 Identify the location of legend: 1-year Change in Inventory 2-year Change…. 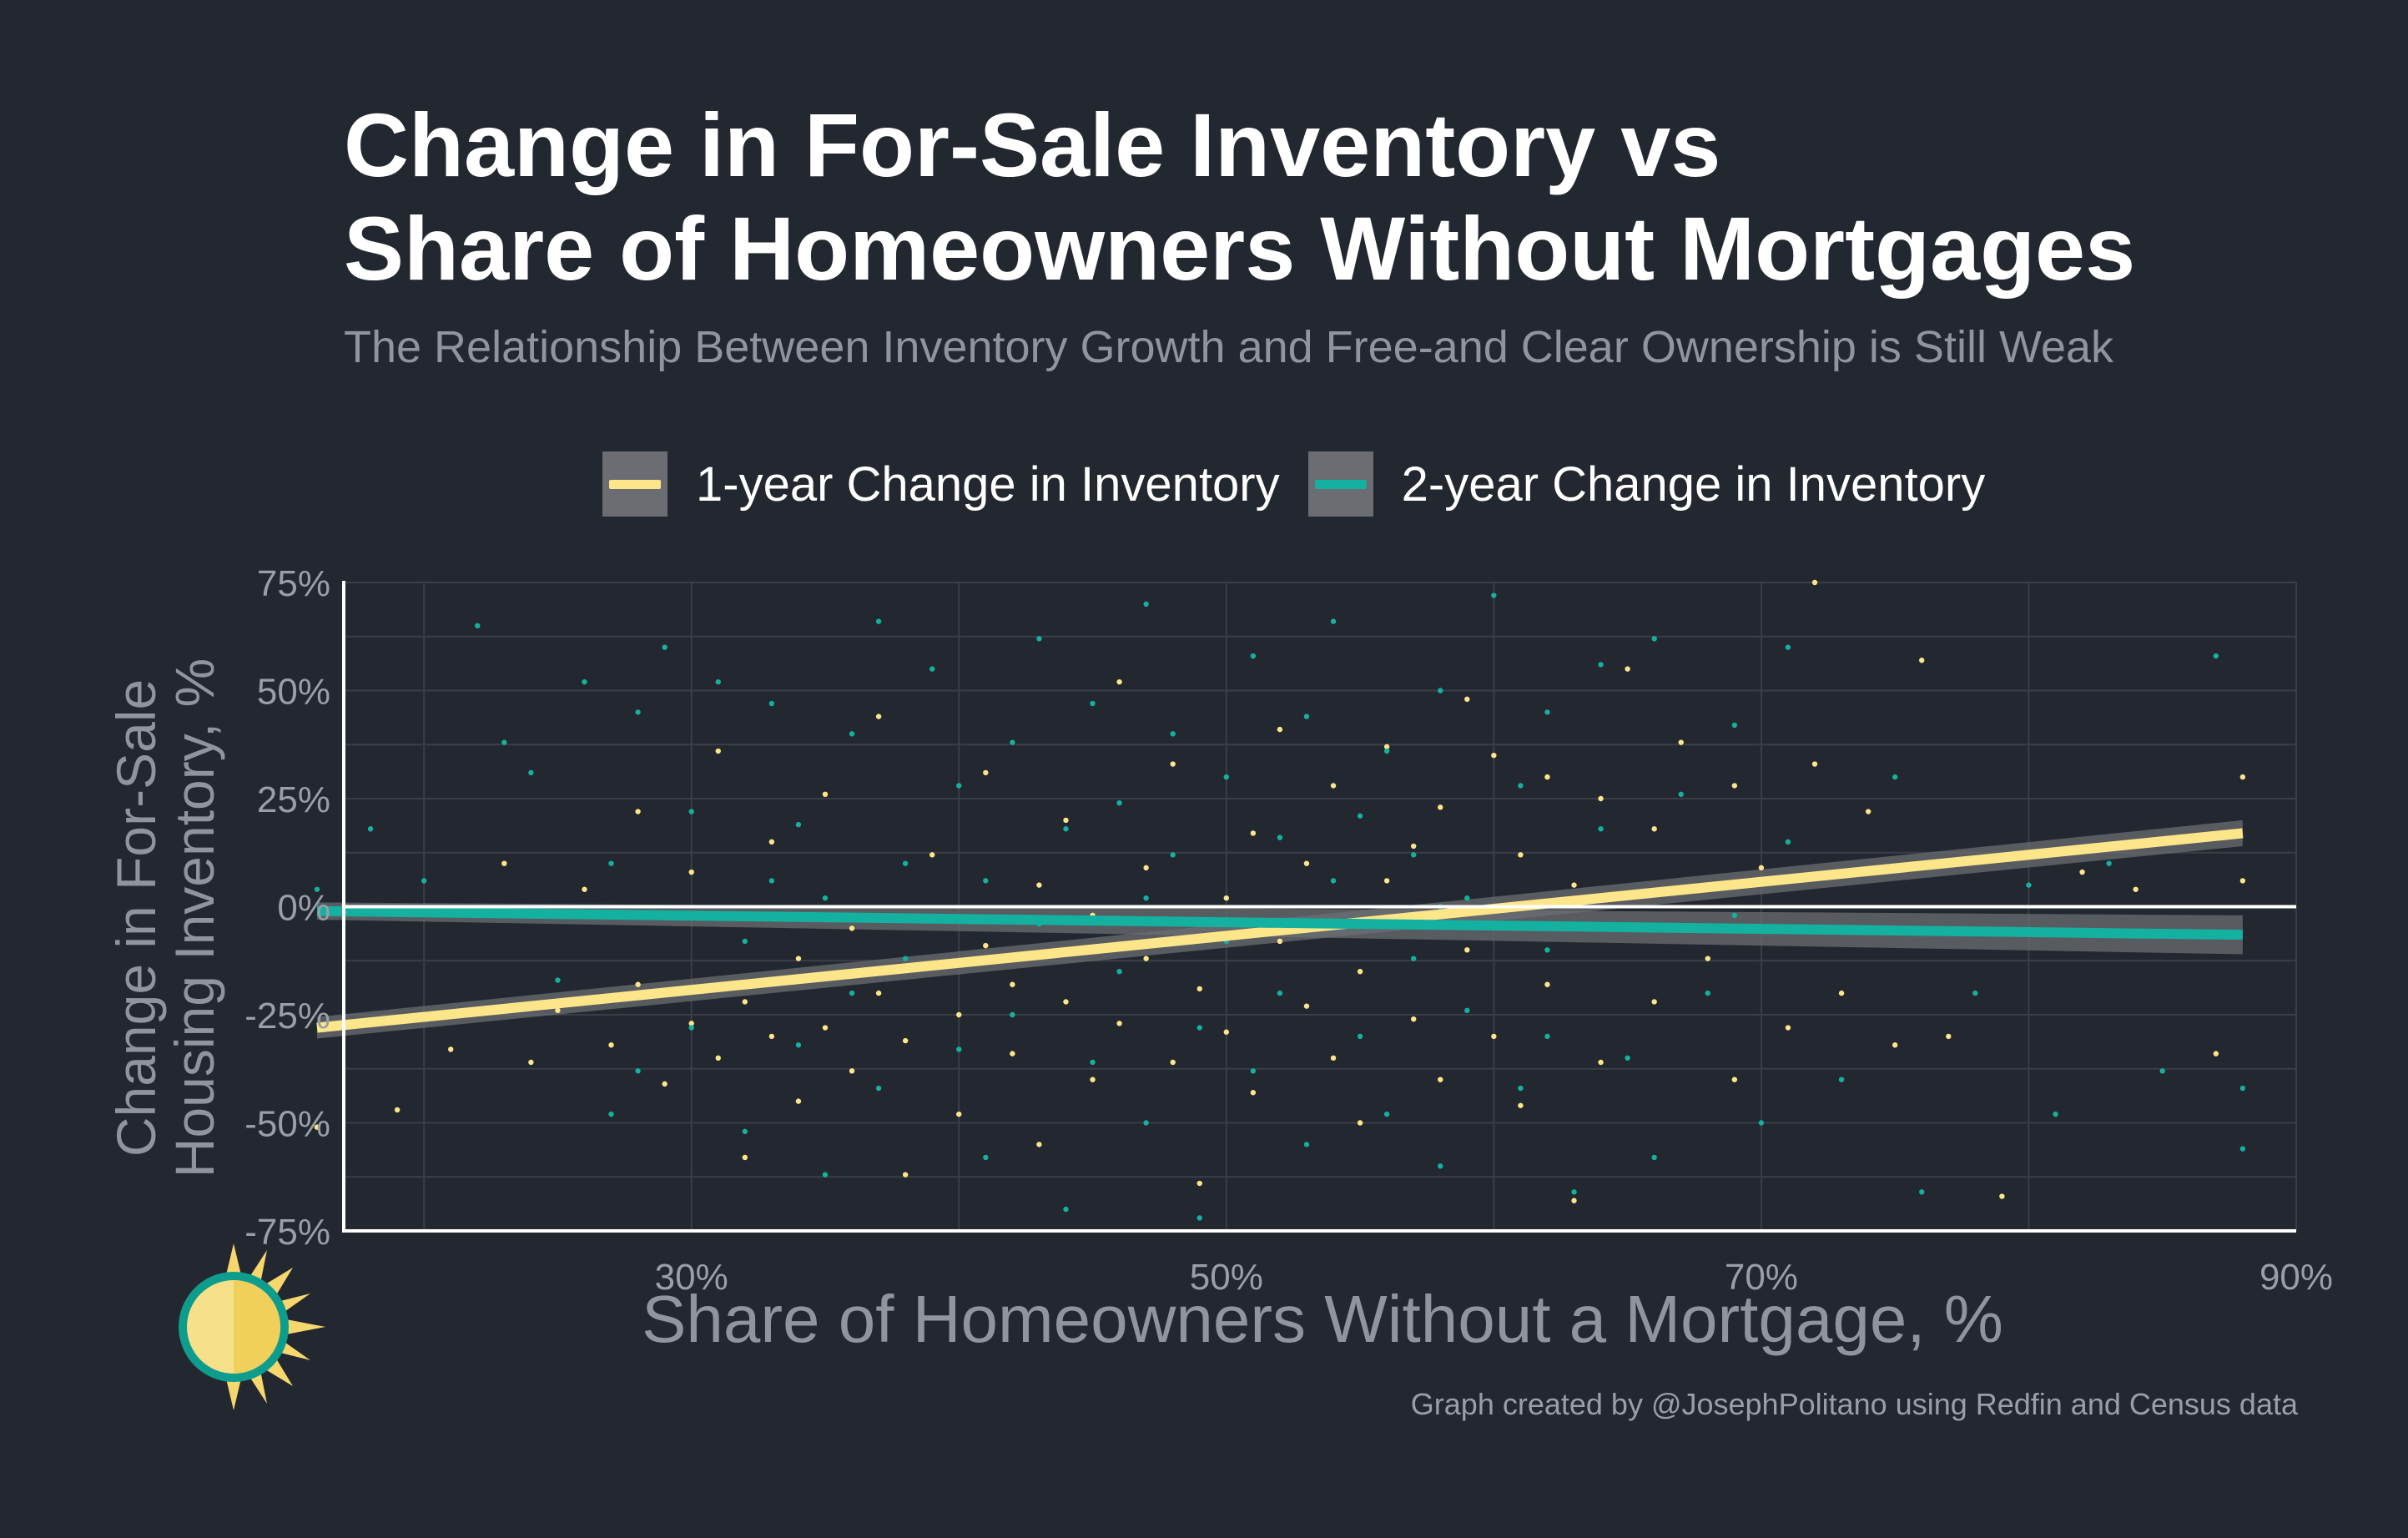
(1307, 484).